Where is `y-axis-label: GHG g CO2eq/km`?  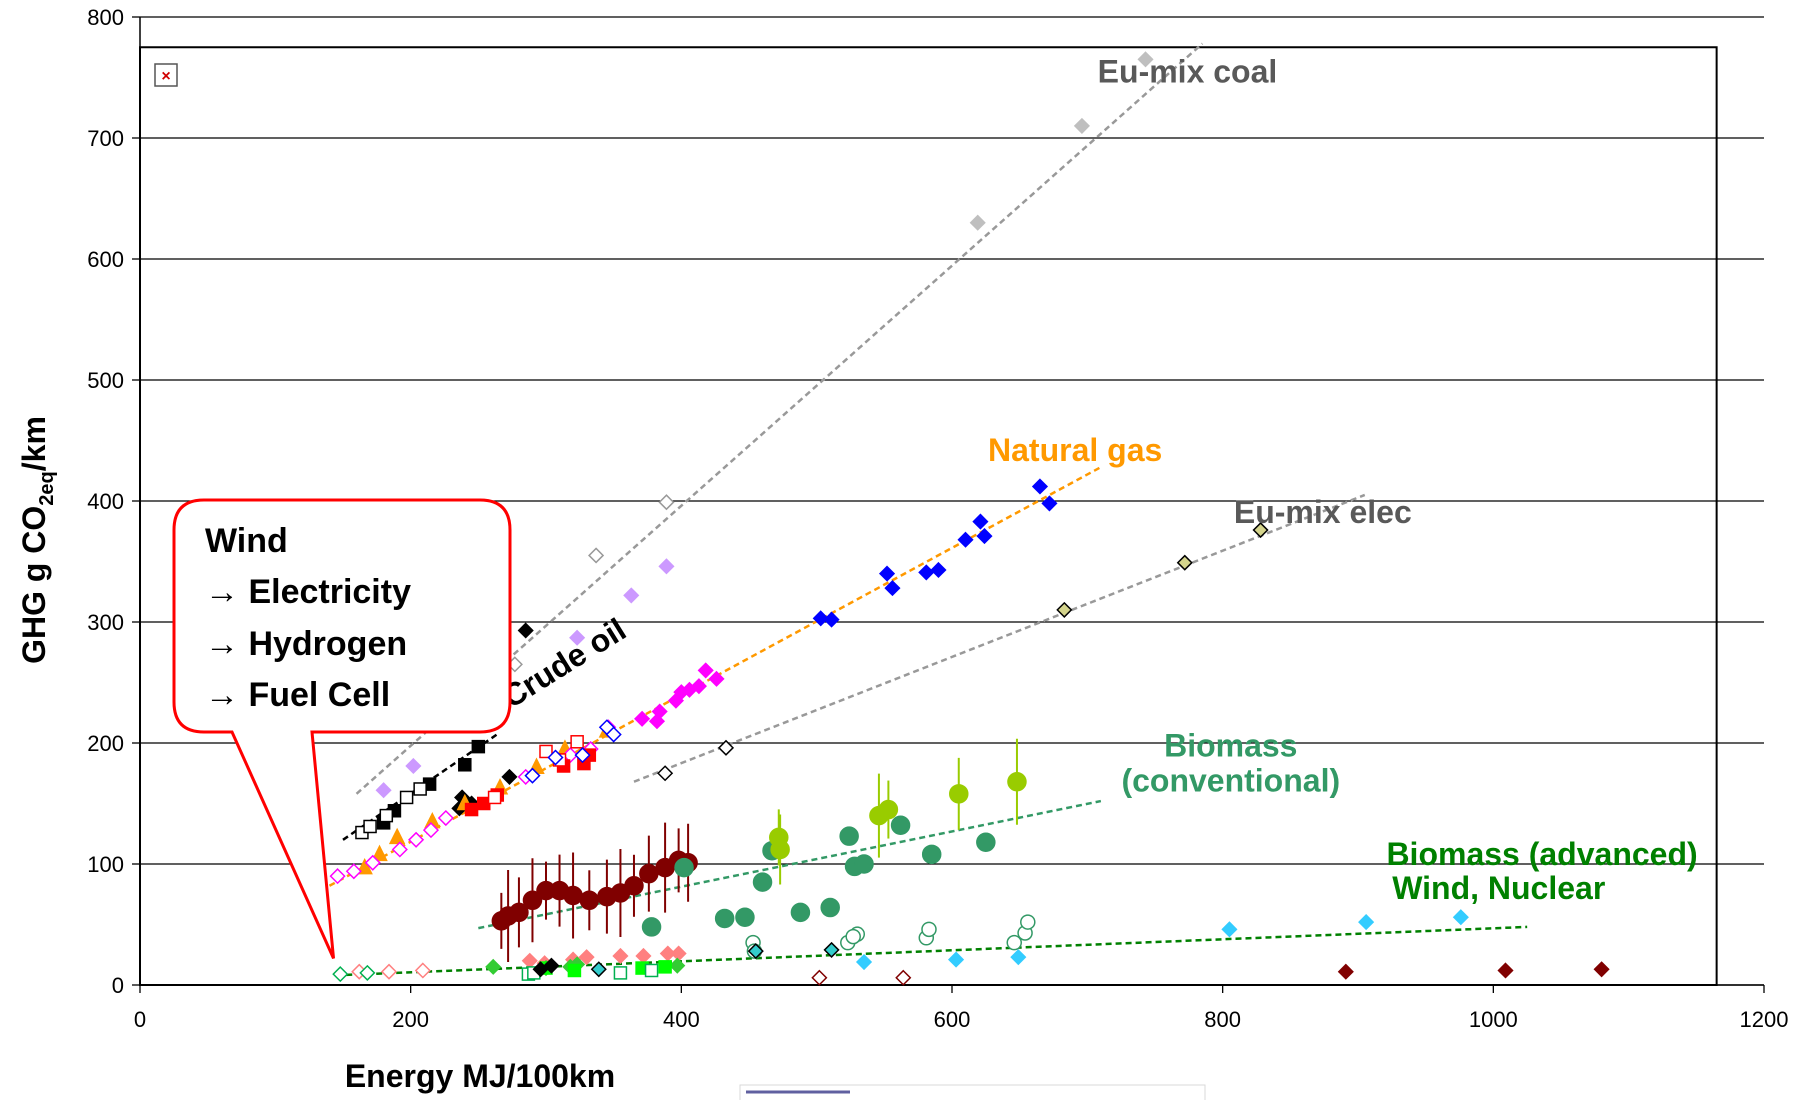
y-axis-label: GHG g CO2eq/km is located at coordinates (37, 540).